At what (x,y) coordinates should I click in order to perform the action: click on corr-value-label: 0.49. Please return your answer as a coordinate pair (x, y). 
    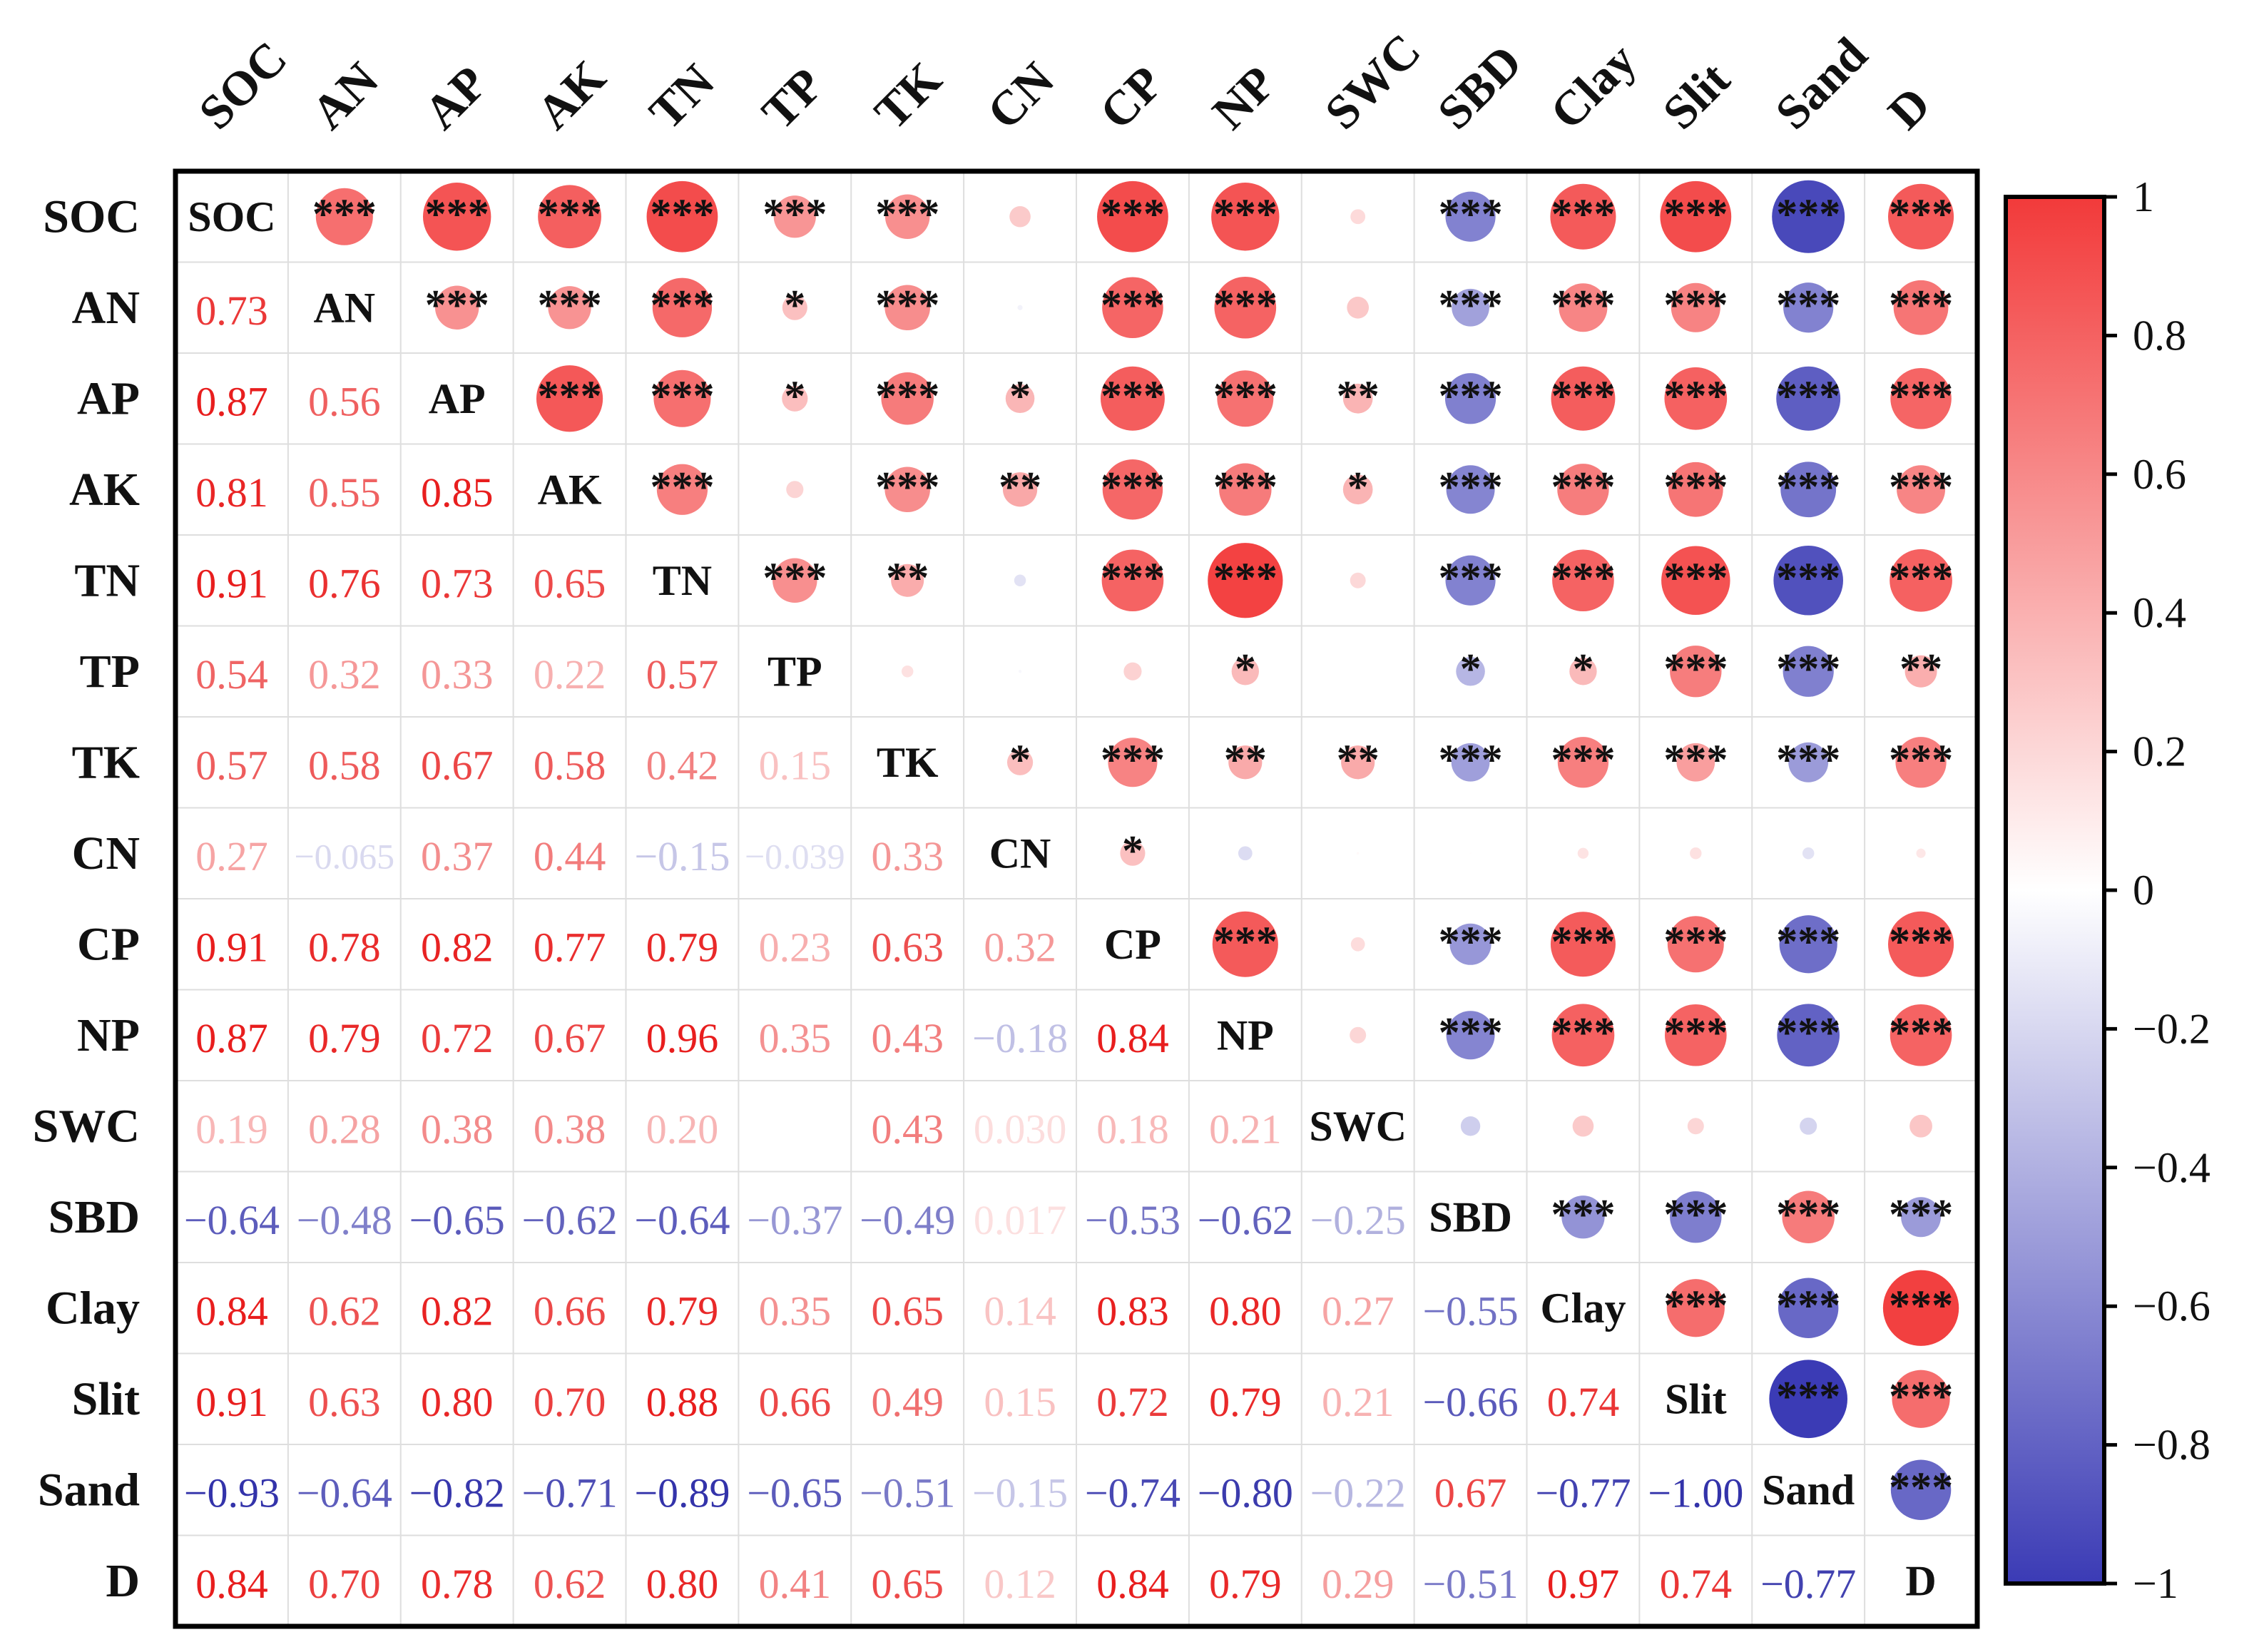
    Looking at the image, I should click on (908, 1402).